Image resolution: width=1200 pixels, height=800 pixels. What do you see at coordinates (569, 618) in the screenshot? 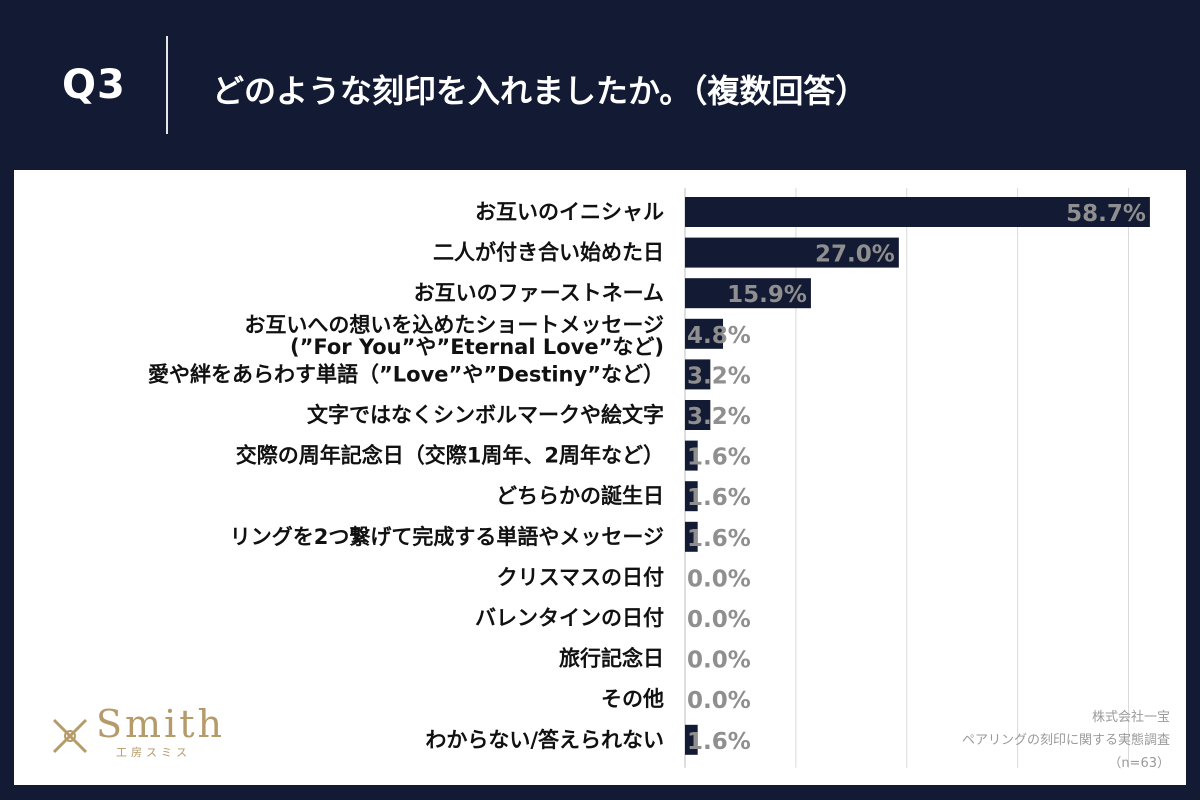
I see `category-label: バレンタインの日付` at bounding box center [569, 618].